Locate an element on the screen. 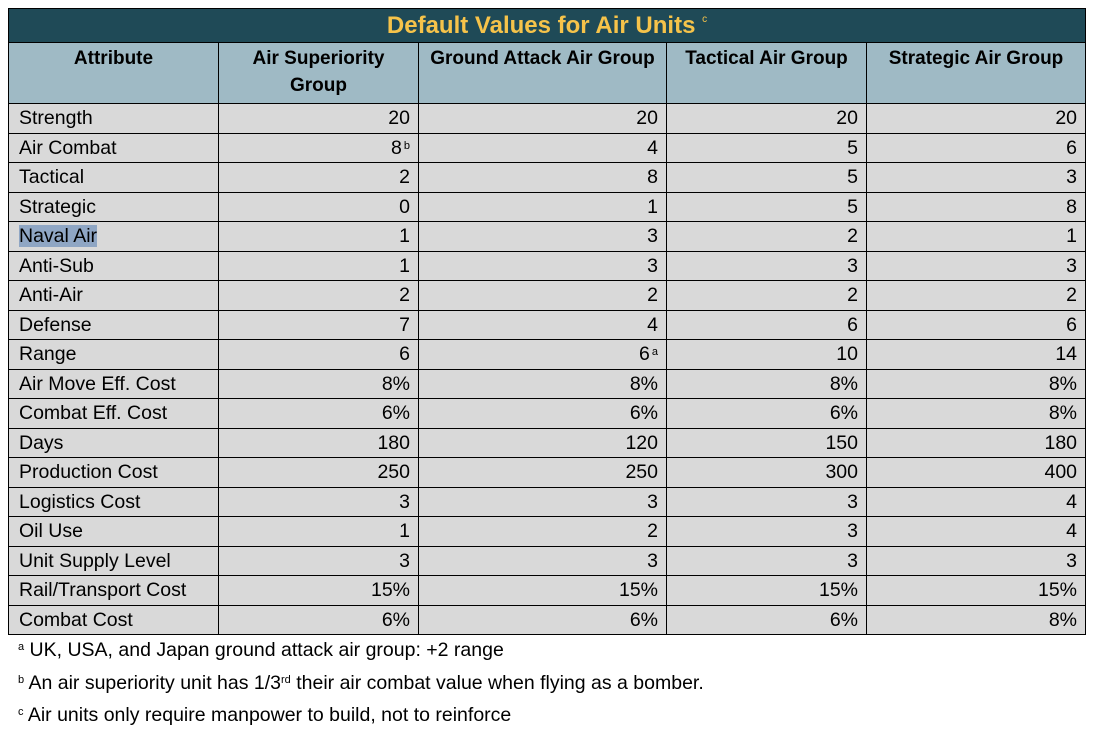  value-cell: 5 is located at coordinates (766, 177).